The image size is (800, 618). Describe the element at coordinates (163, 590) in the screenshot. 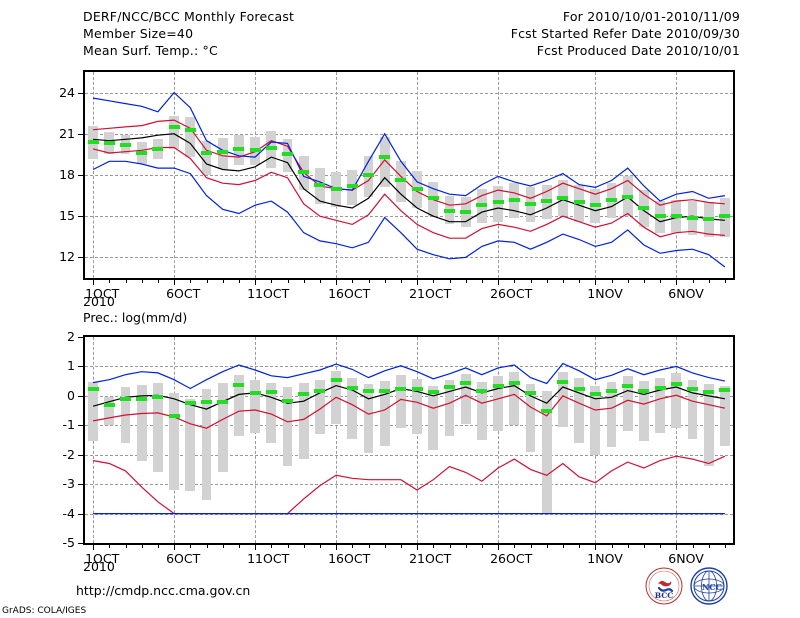

I see `website-url: http://cmdp.ncc.cma.gov.cn` at that location.